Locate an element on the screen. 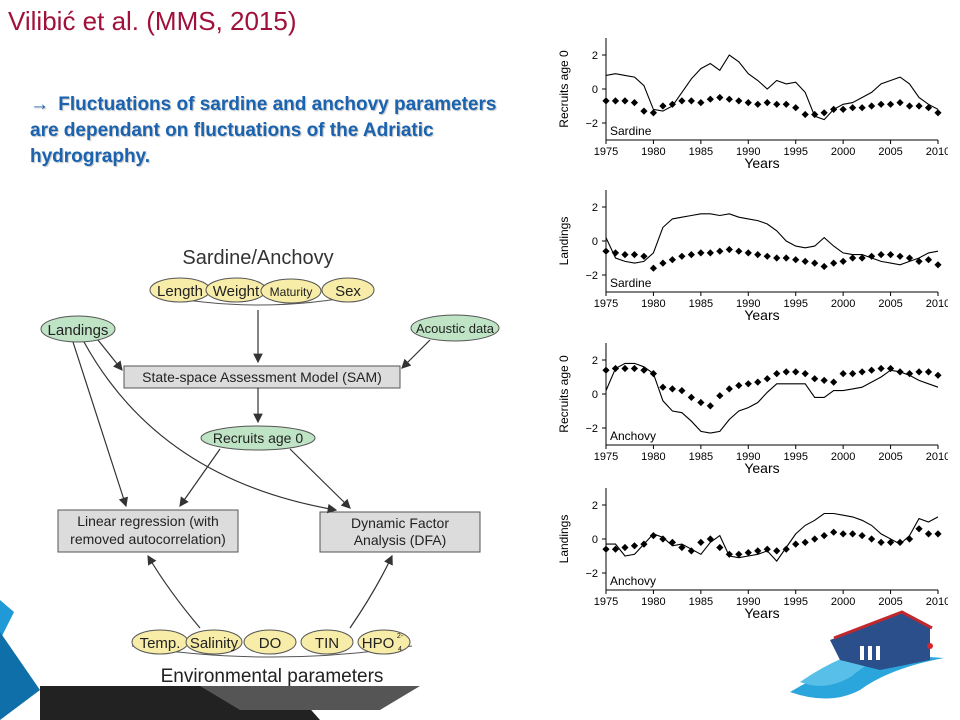 The width and height of the screenshot is (960, 720). arrow-icon: → is located at coordinates (39, 104).